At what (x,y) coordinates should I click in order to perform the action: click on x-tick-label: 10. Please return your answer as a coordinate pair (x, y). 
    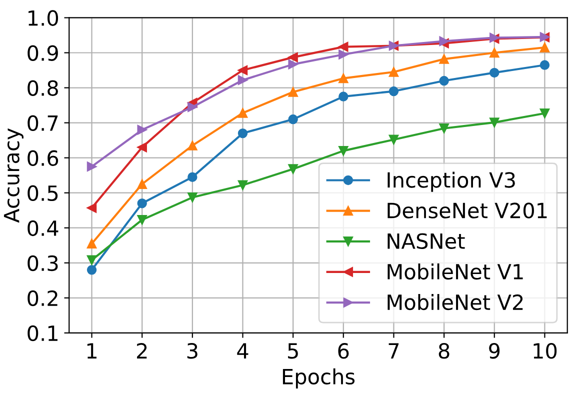
    Looking at the image, I should click on (545, 351).